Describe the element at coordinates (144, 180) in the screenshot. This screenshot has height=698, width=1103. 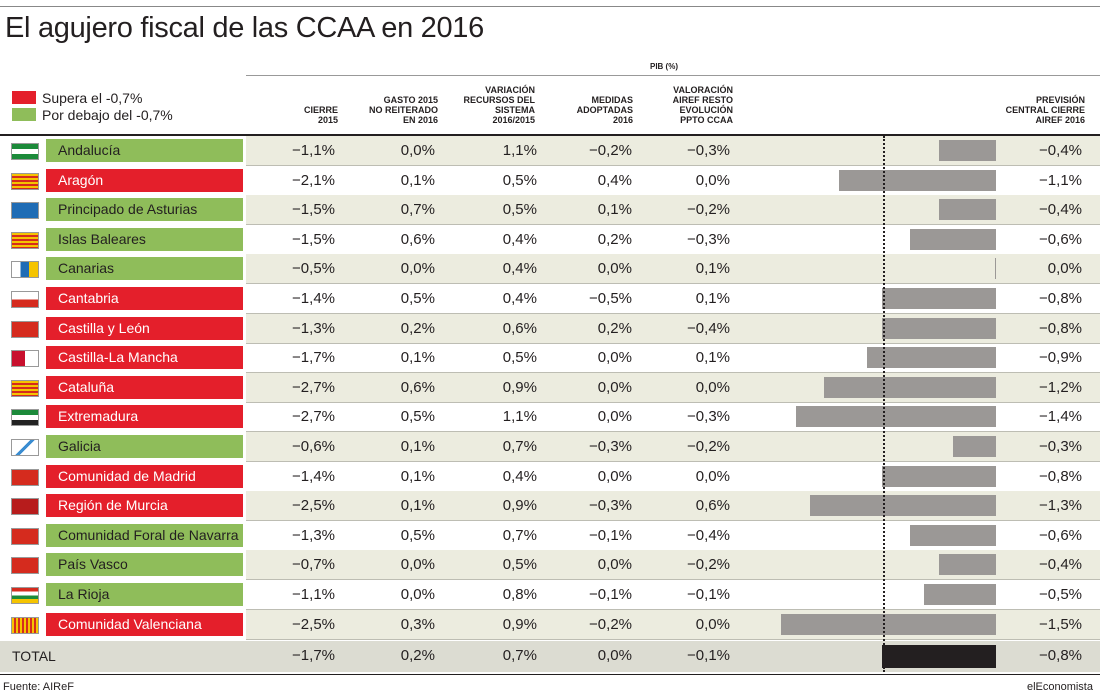
I see `region-name: Aragón` at that location.